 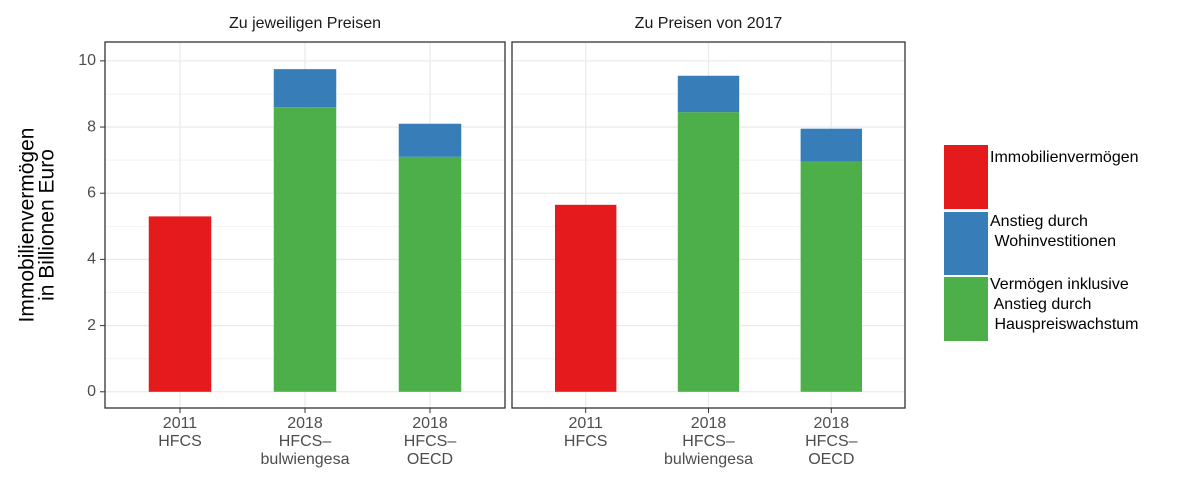 What do you see at coordinates (709, 23) in the screenshot?
I see `panel-title: Zu Preisen von 2017` at bounding box center [709, 23].